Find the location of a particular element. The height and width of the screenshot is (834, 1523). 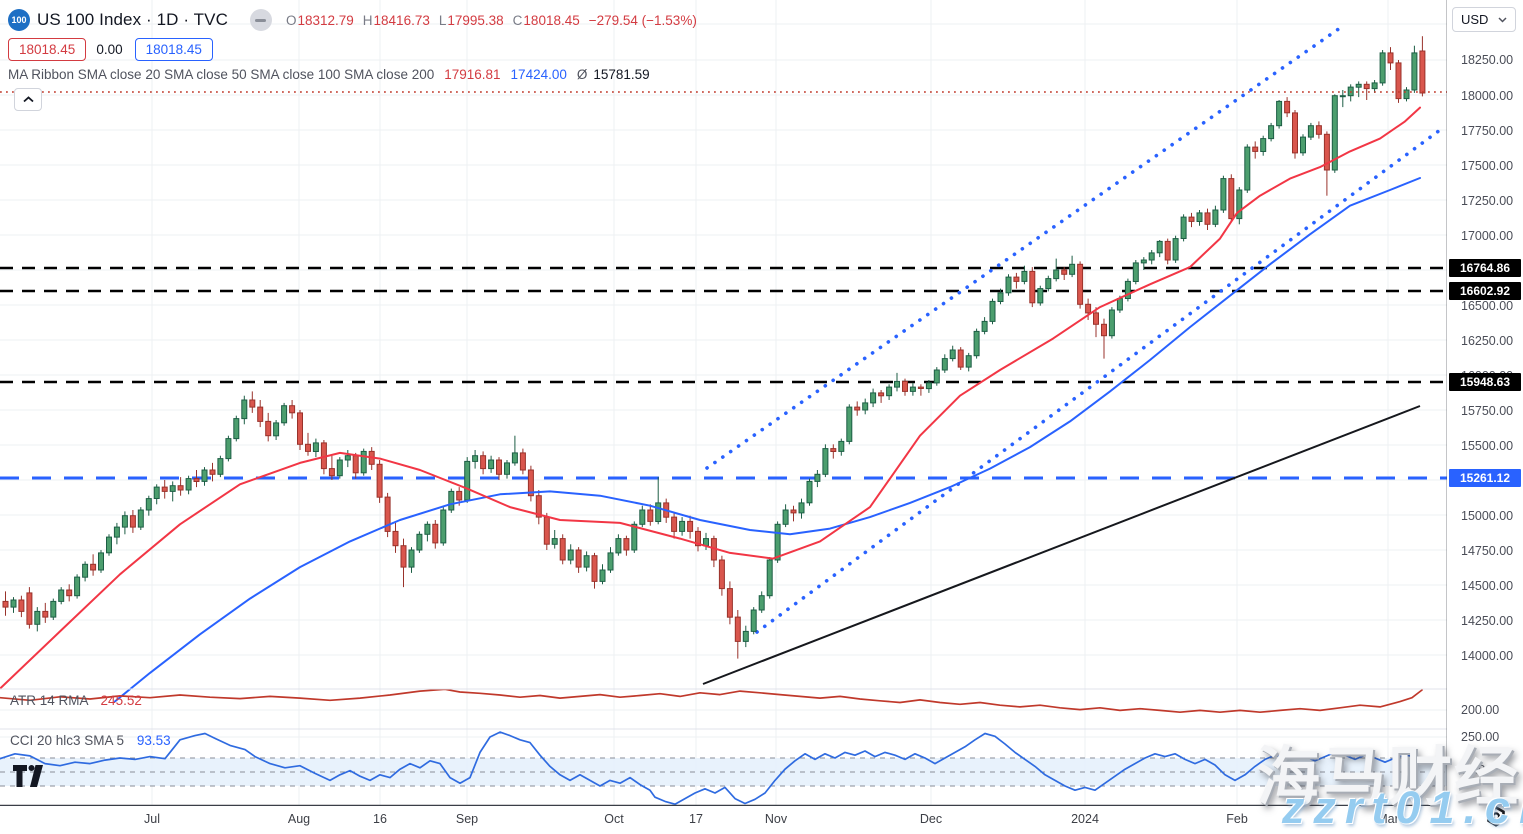

symbol-logo-icon: 100 is located at coordinates (19, 20).